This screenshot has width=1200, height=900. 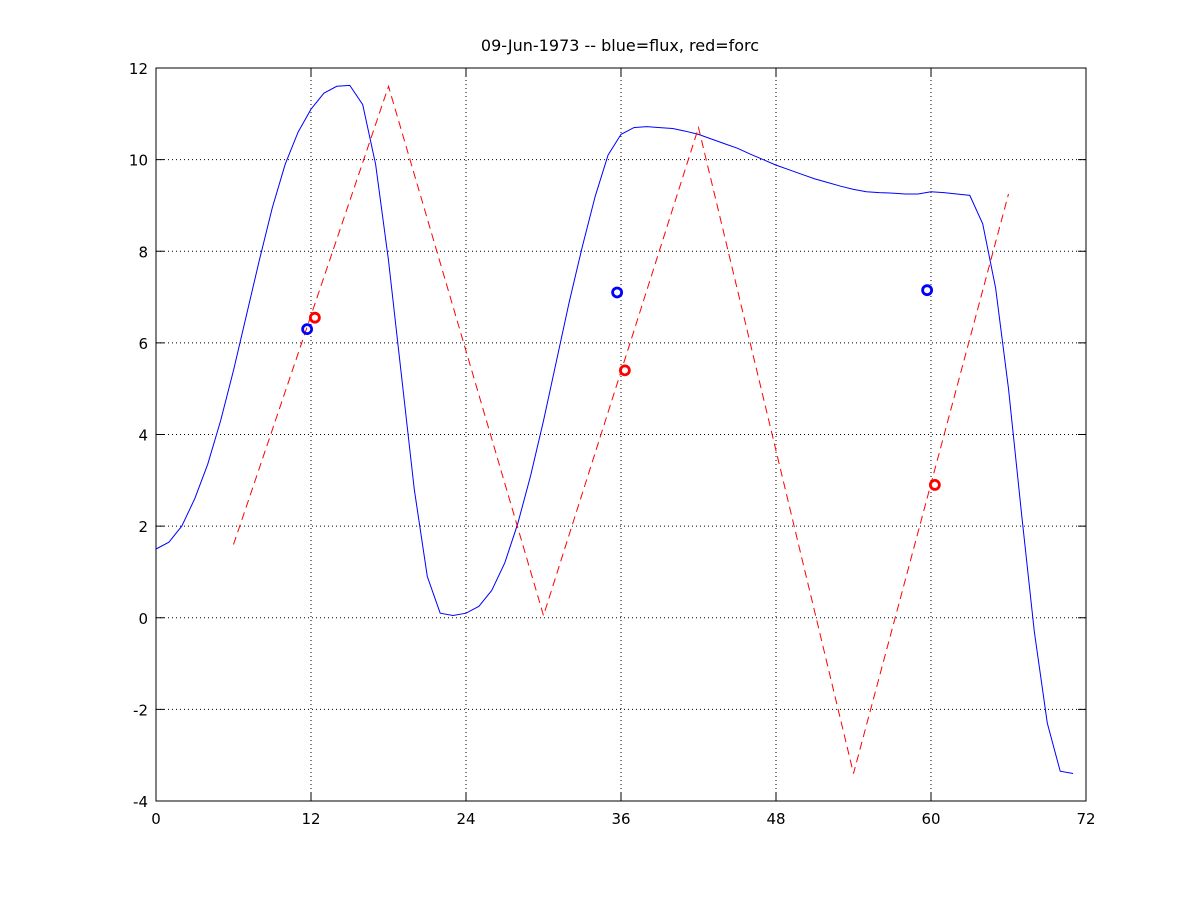 What do you see at coordinates (775, 819) in the screenshot?
I see `x-tick-label: 48` at bounding box center [775, 819].